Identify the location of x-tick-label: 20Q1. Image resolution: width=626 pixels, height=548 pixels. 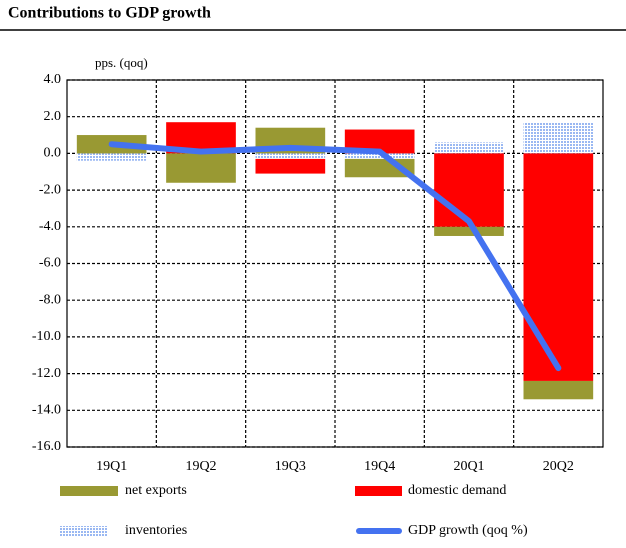
(468, 466).